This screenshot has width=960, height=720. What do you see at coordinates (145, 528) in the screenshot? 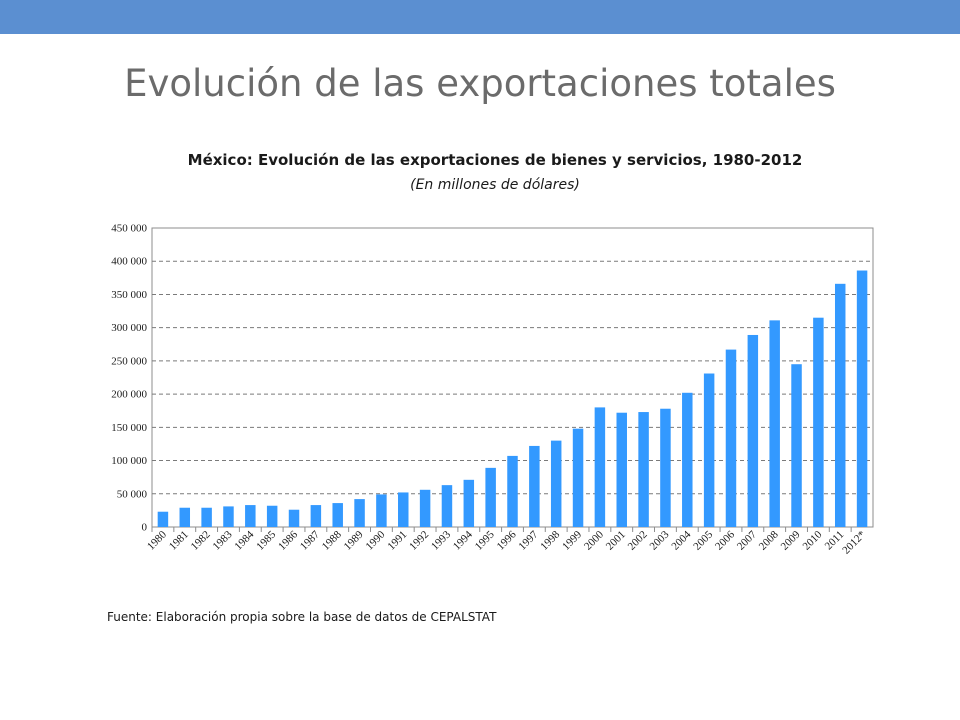
I see `y-tick-label: 0` at bounding box center [145, 528].